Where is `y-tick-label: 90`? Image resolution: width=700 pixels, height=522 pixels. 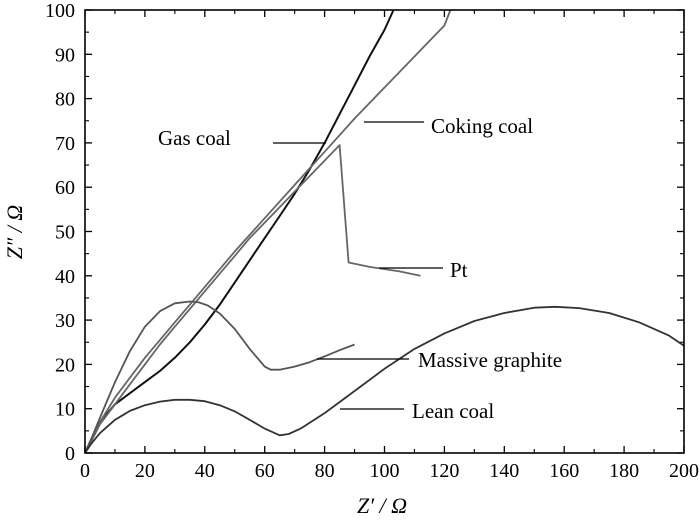
y-tick-label: 90 is located at coordinates (65, 55).